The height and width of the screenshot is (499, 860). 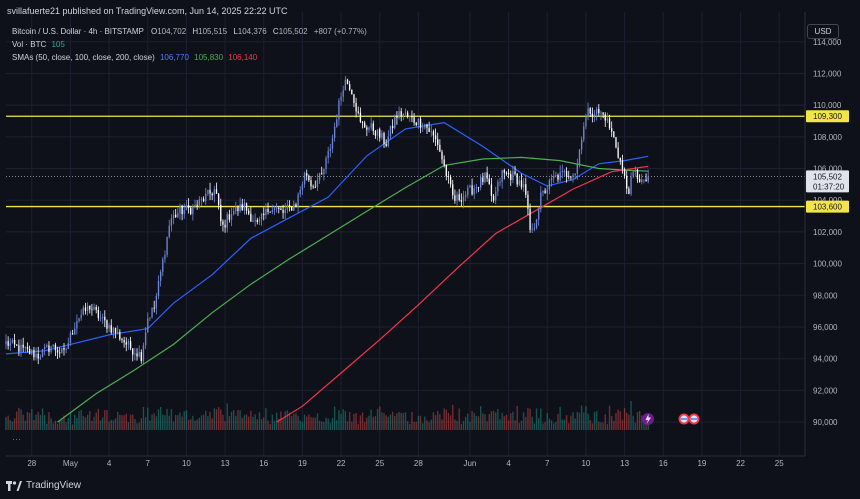 What do you see at coordinates (827, 264) in the screenshot?
I see `y-tick-label: 100,000` at bounding box center [827, 264].